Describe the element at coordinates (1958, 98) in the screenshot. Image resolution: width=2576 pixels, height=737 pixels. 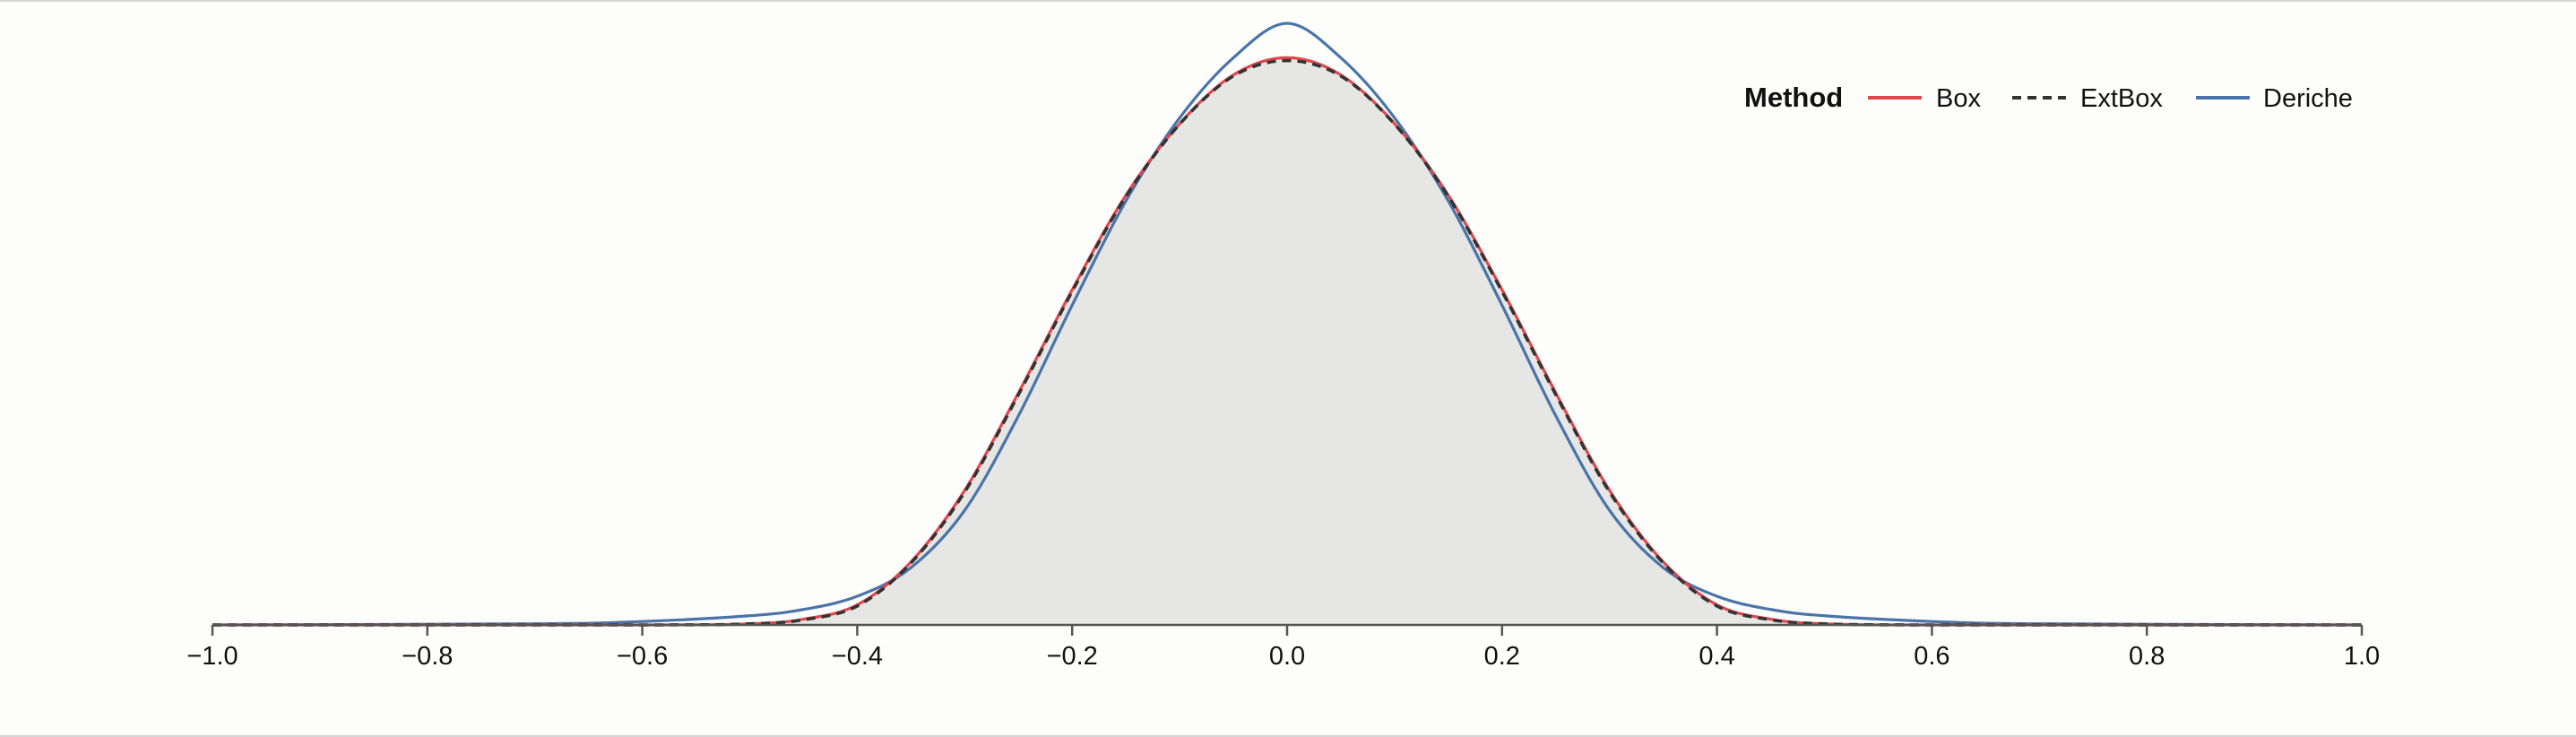
I see `legend-label-box: Box` at that location.